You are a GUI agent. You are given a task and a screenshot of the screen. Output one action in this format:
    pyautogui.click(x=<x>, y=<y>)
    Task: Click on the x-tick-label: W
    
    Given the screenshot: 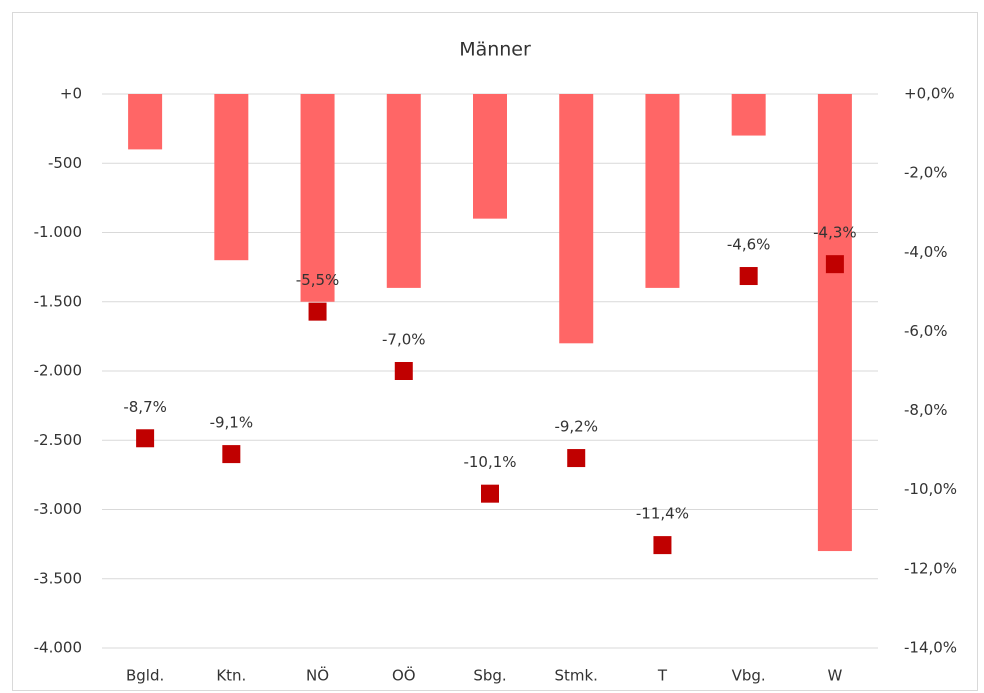 What is the action you would take?
    pyautogui.click(x=834, y=676)
    